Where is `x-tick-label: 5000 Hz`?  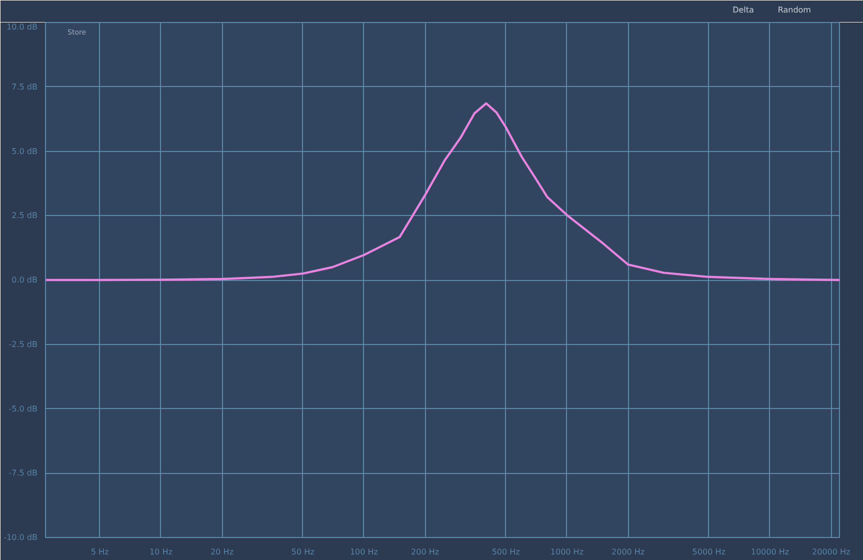
x-tick-label: 5000 Hz is located at coordinates (709, 552).